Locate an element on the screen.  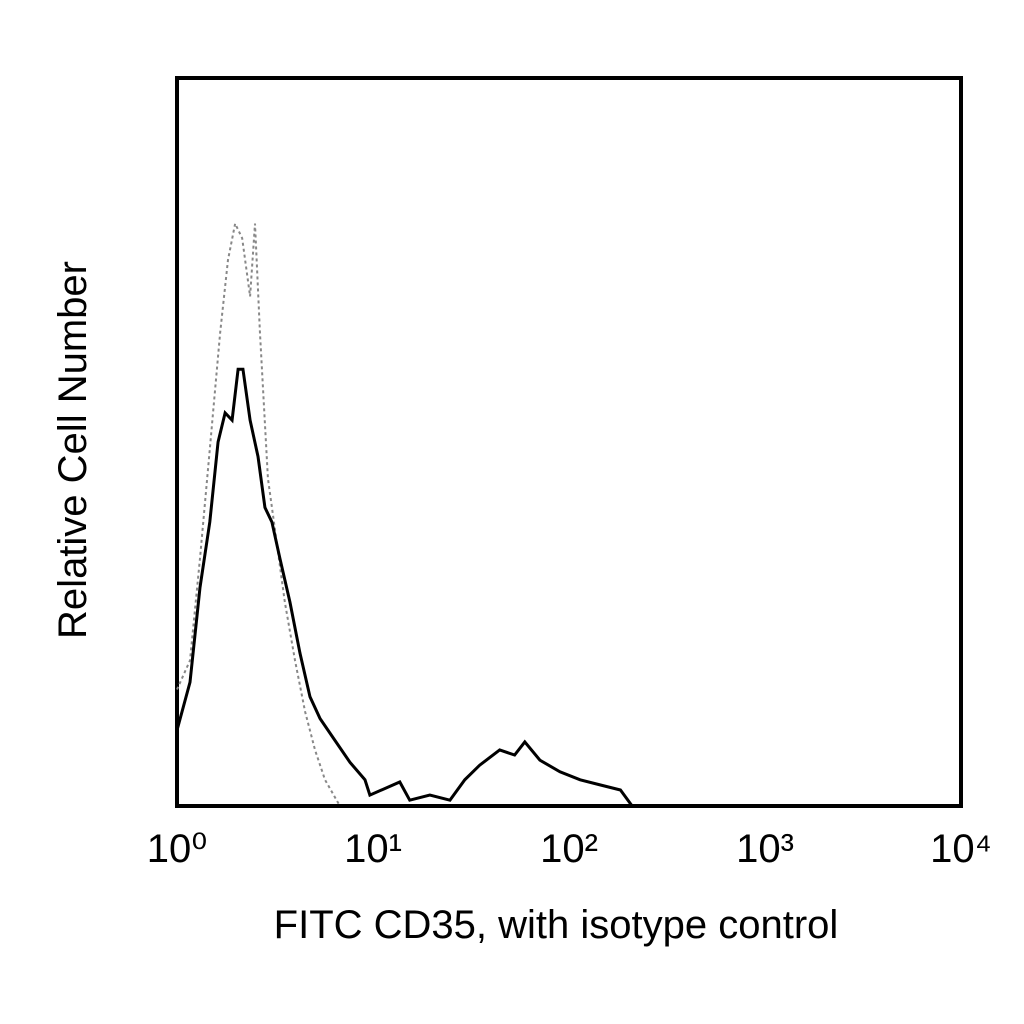
x-tick-label: 10¹ is located at coordinates (373, 849).